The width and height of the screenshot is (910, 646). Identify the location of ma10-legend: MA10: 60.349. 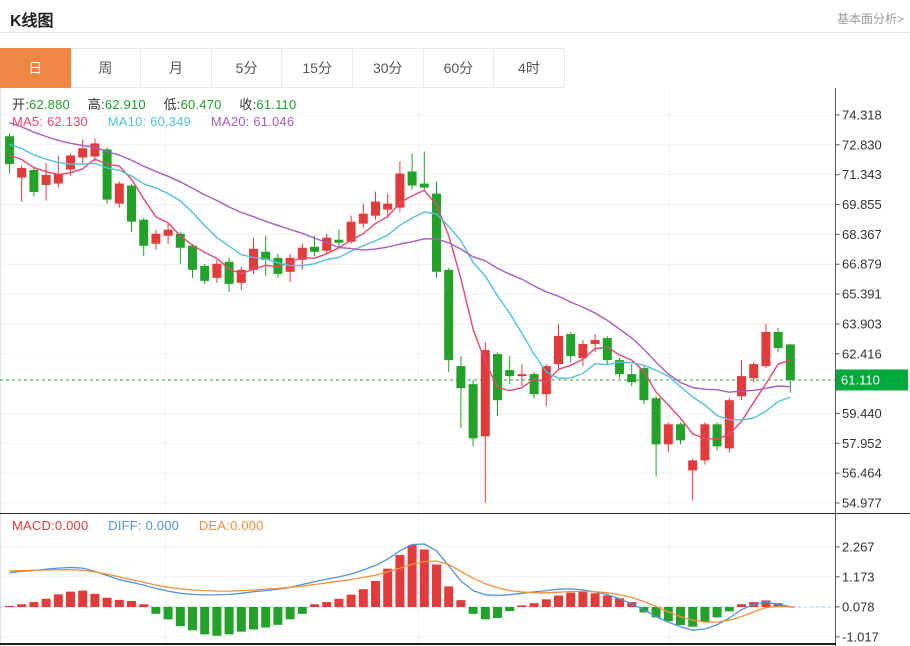
(149, 121).